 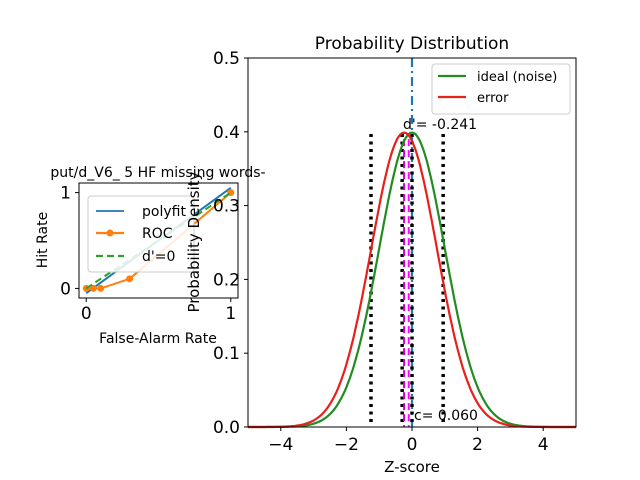 I want to click on pdf-xtick-label: 0, so click(x=412, y=445).